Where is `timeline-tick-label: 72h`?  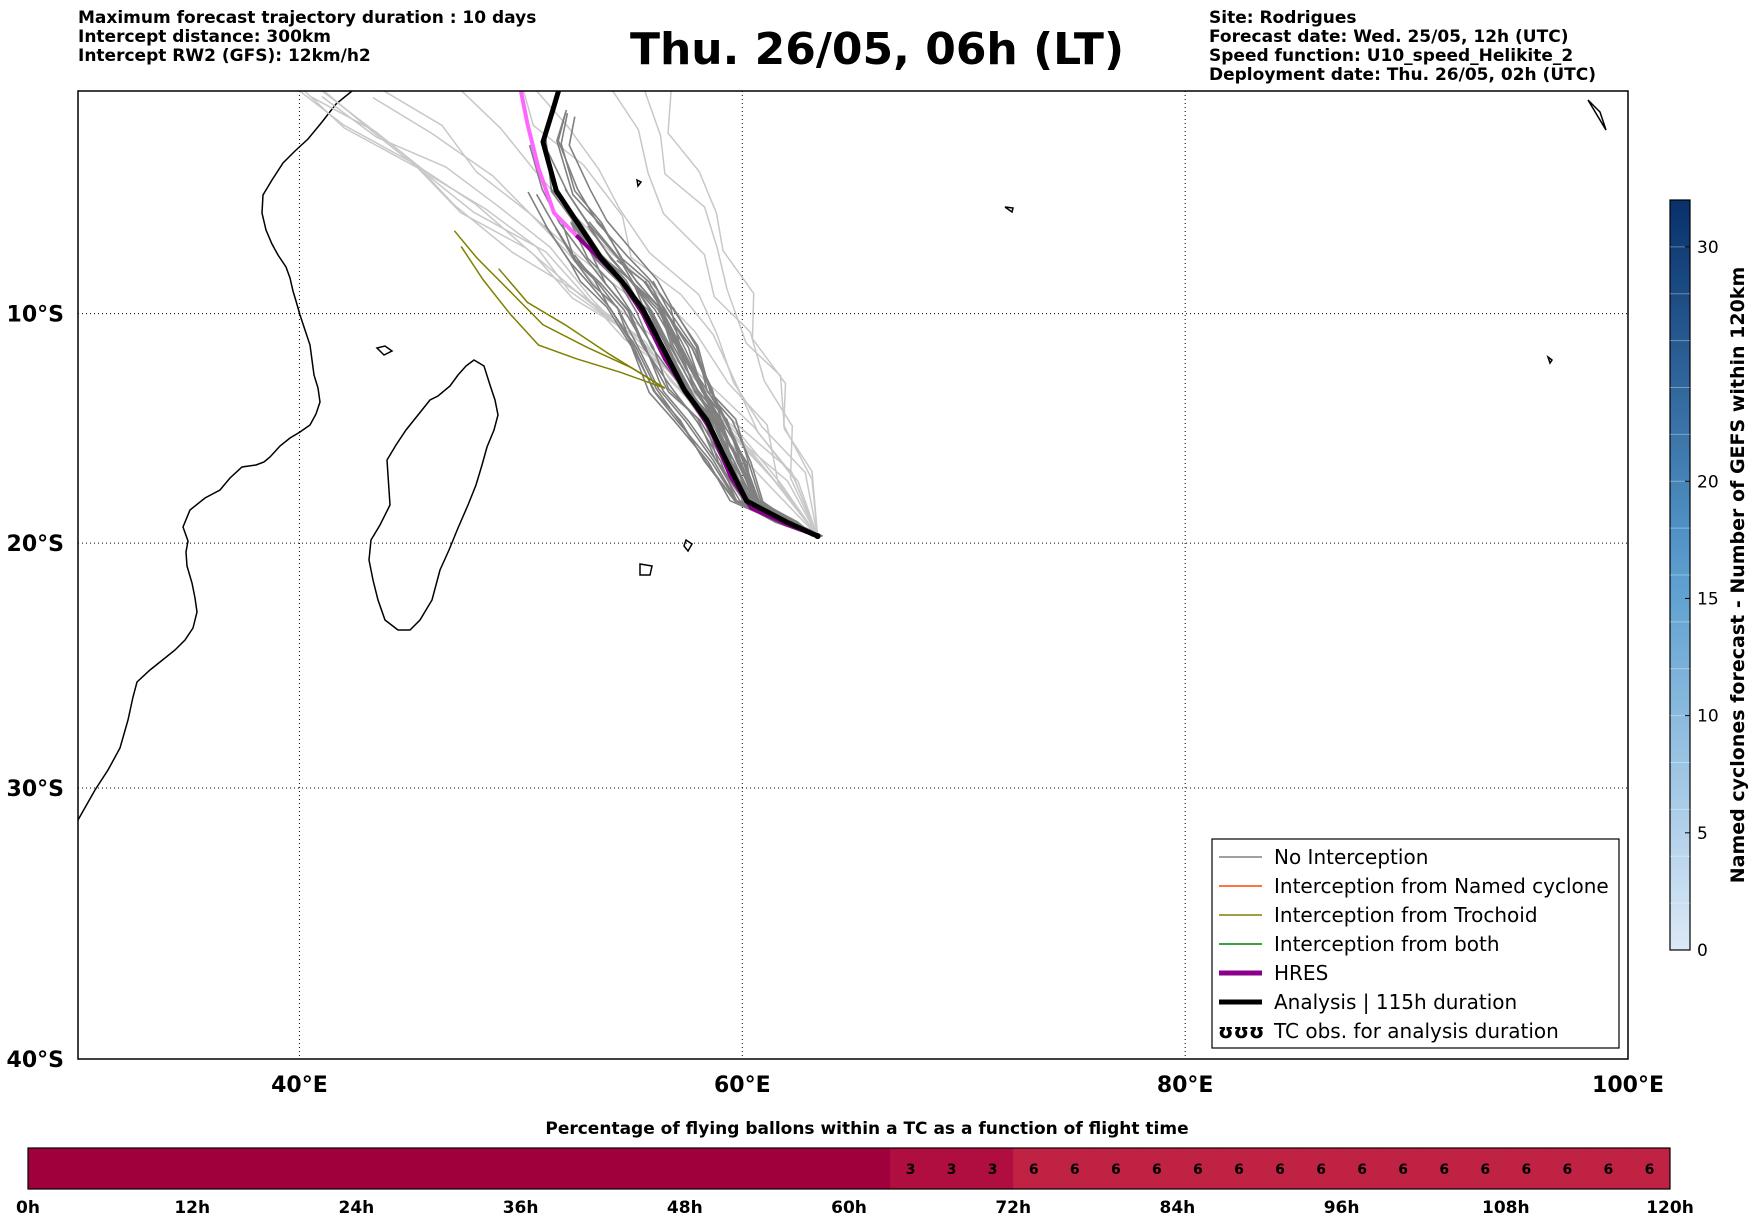 timeline-tick-label: 72h is located at coordinates (1013, 1208).